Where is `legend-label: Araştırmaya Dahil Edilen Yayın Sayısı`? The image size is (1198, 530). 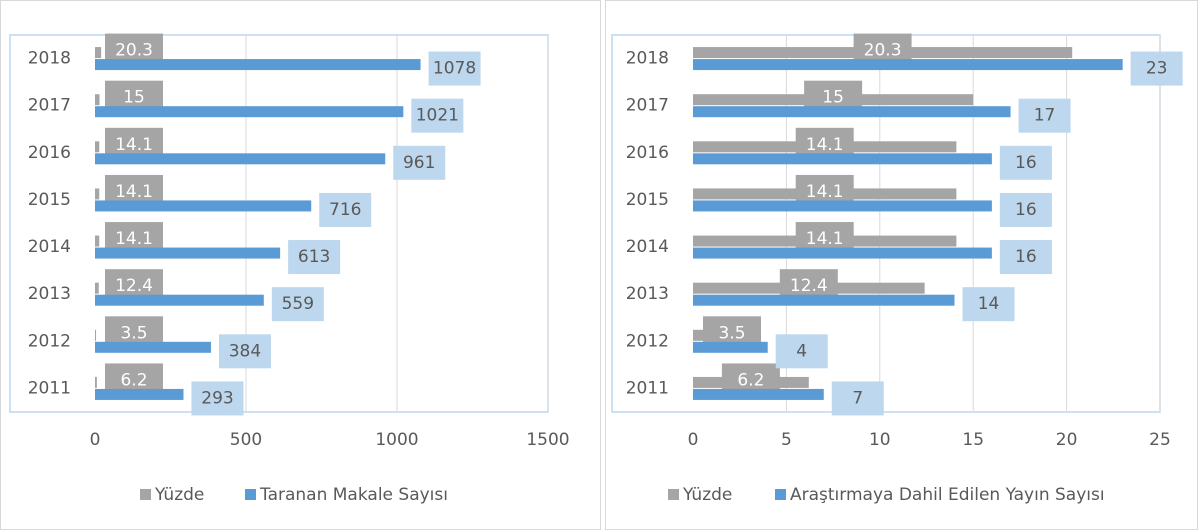 legend-label: Araştırmaya Dahil Edilen Yayın Sayısı is located at coordinates (947, 495).